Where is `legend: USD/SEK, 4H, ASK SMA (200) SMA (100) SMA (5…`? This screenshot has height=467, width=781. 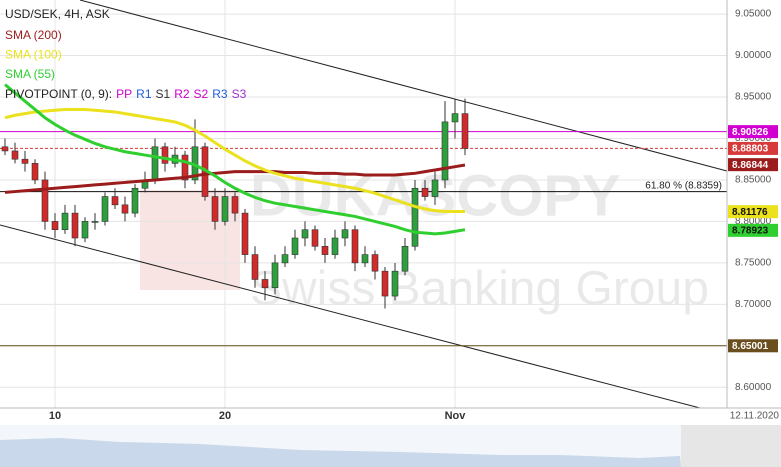 legend: USD/SEK, 4H, ASK SMA (200) SMA (100) SMA (5… is located at coordinates (126, 54).